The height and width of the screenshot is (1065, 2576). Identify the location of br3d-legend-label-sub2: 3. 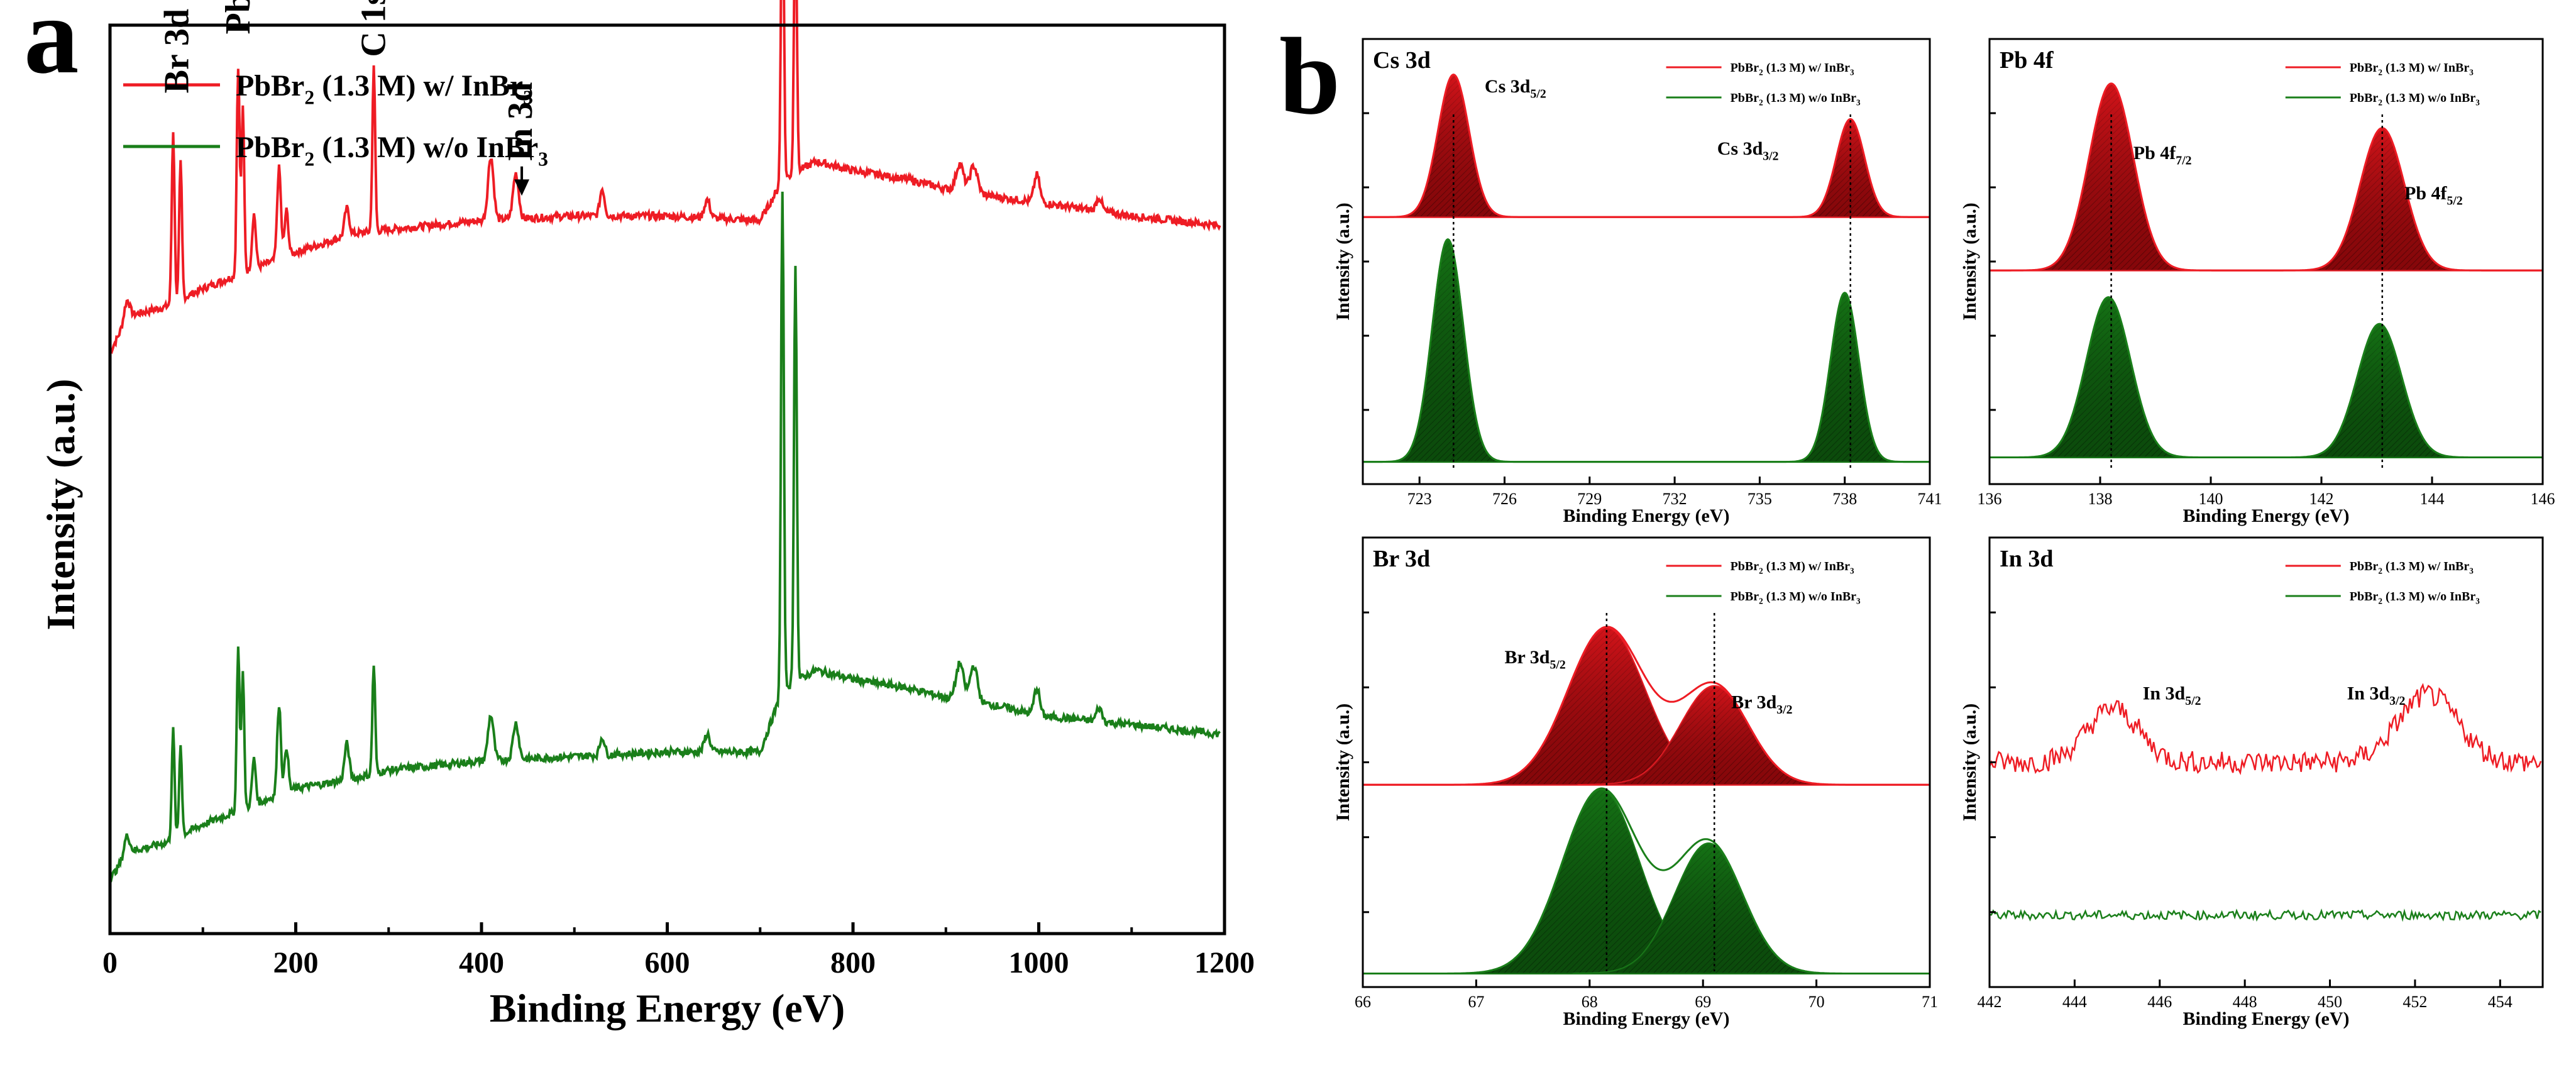
(1852, 571).